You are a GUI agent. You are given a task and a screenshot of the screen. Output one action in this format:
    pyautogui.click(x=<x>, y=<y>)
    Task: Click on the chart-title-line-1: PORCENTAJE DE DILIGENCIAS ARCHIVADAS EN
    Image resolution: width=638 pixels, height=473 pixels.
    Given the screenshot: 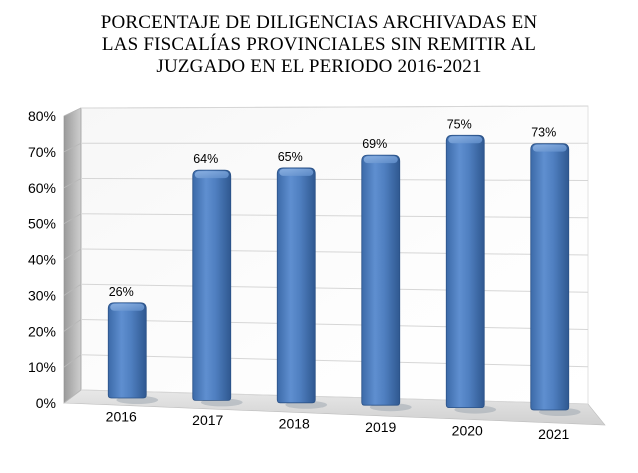 What is the action you would take?
    pyautogui.click(x=319, y=22)
    